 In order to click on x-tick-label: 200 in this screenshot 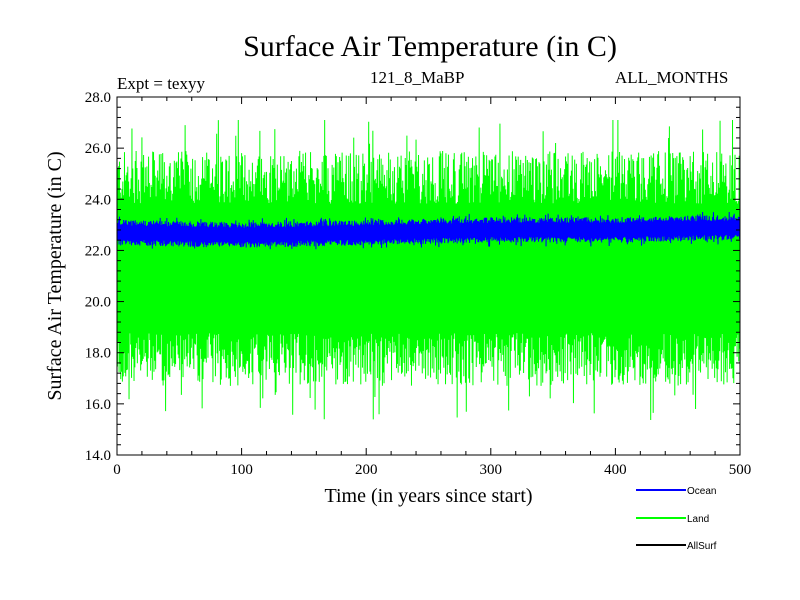, I will do `click(366, 470)`.